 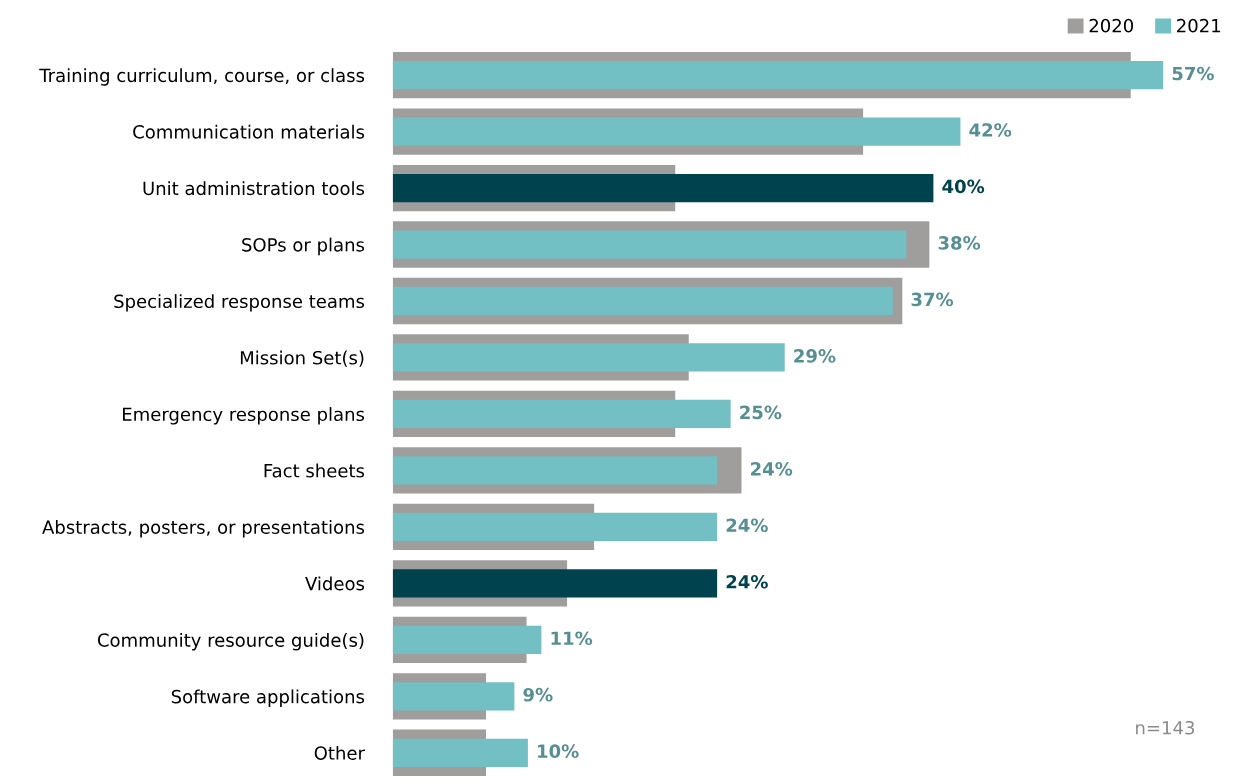 I want to click on legend-label: 2021, so click(x=1199, y=25).